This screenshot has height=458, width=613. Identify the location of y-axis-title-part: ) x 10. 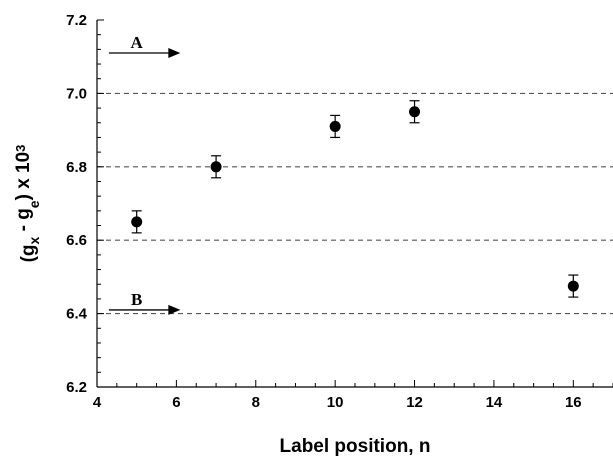
(23, 176).